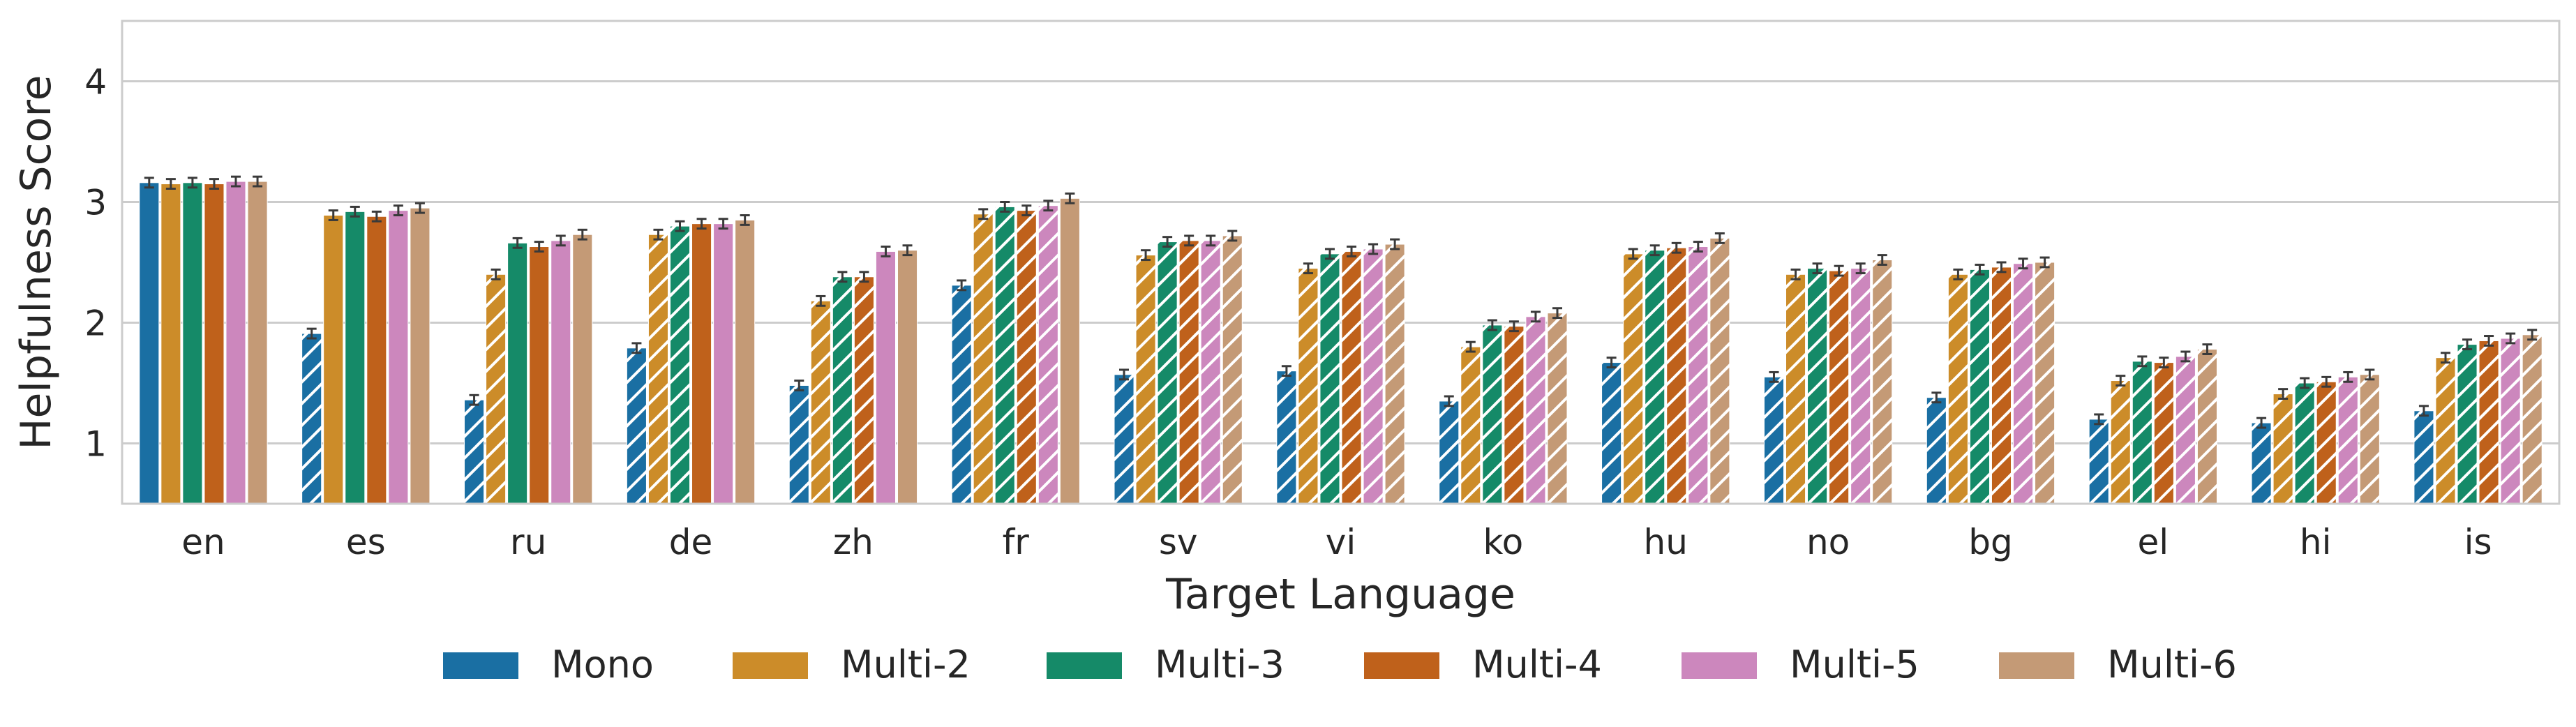 The image size is (2576, 727). I want to click on bar-multi-2-vi, so click(1308, 386).